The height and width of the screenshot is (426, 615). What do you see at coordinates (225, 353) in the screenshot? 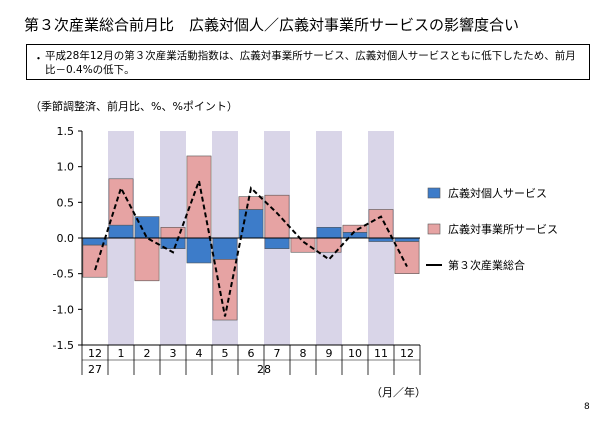
I see `x-tick-label: 5` at bounding box center [225, 353].